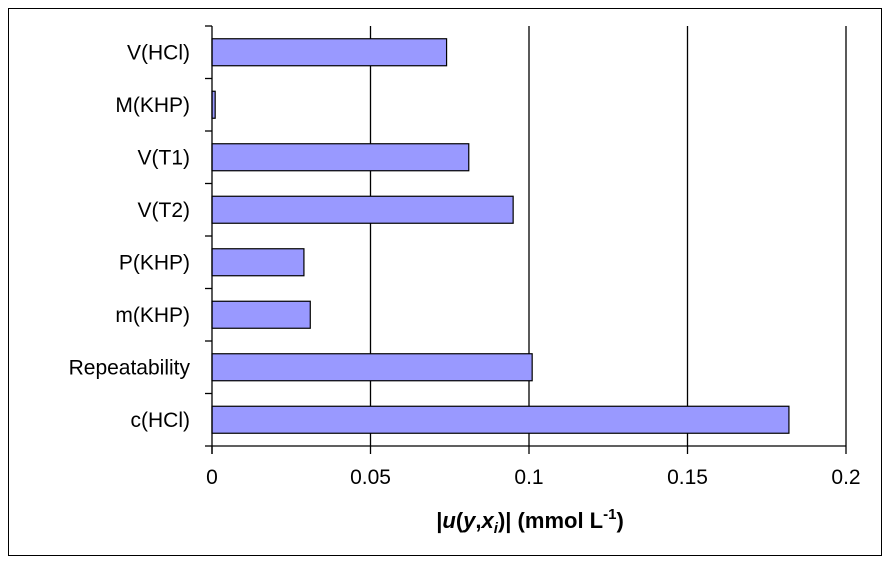 Image resolution: width=890 pixels, height=564 pixels. I want to click on category-label: M(KHP), so click(152, 105).